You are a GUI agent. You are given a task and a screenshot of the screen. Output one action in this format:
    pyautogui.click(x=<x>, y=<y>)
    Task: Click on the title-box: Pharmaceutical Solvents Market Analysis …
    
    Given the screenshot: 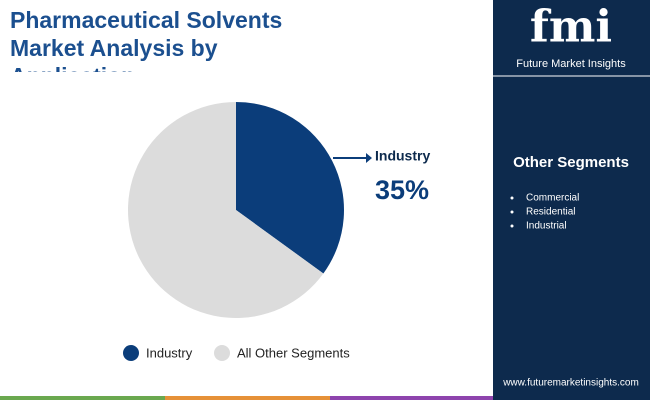 What is the action you would take?
    pyautogui.click(x=146, y=39)
    